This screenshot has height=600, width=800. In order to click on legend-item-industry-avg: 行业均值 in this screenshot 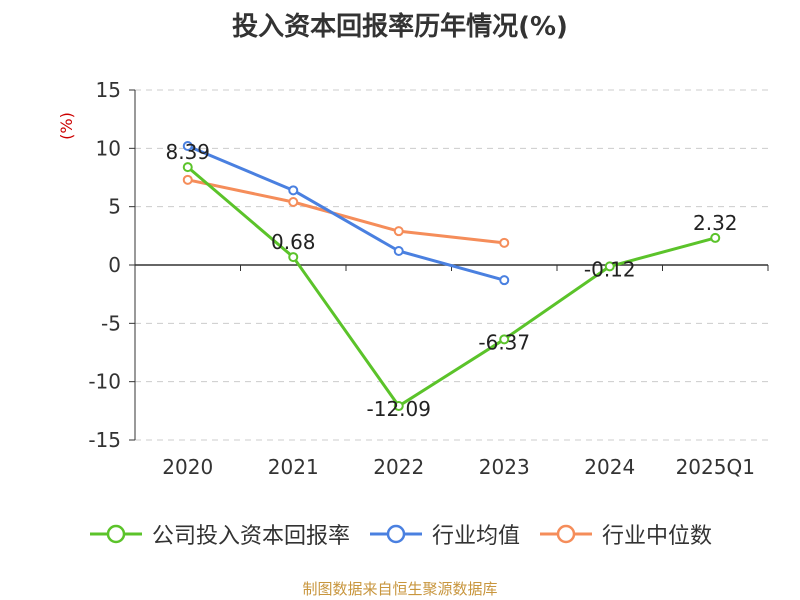, I will do `click(444, 534)`.